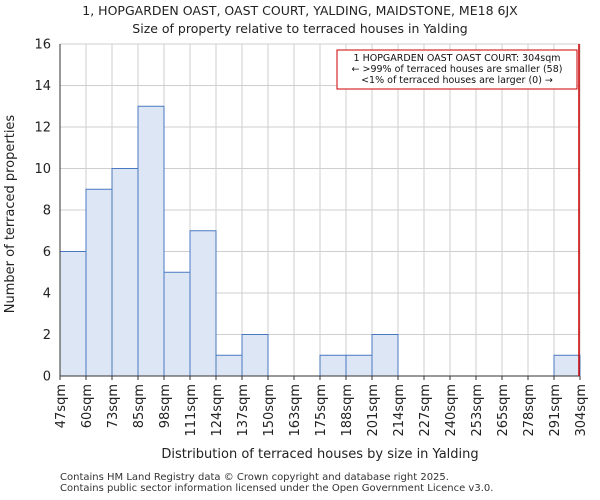  Describe the element at coordinates (47, 252) in the screenshot. I see `y-tick-label: 6` at that location.